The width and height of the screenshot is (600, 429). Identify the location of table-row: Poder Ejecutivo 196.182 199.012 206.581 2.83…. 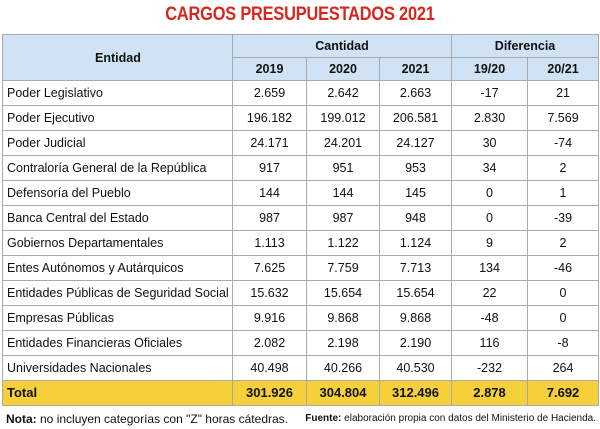
(301, 118).